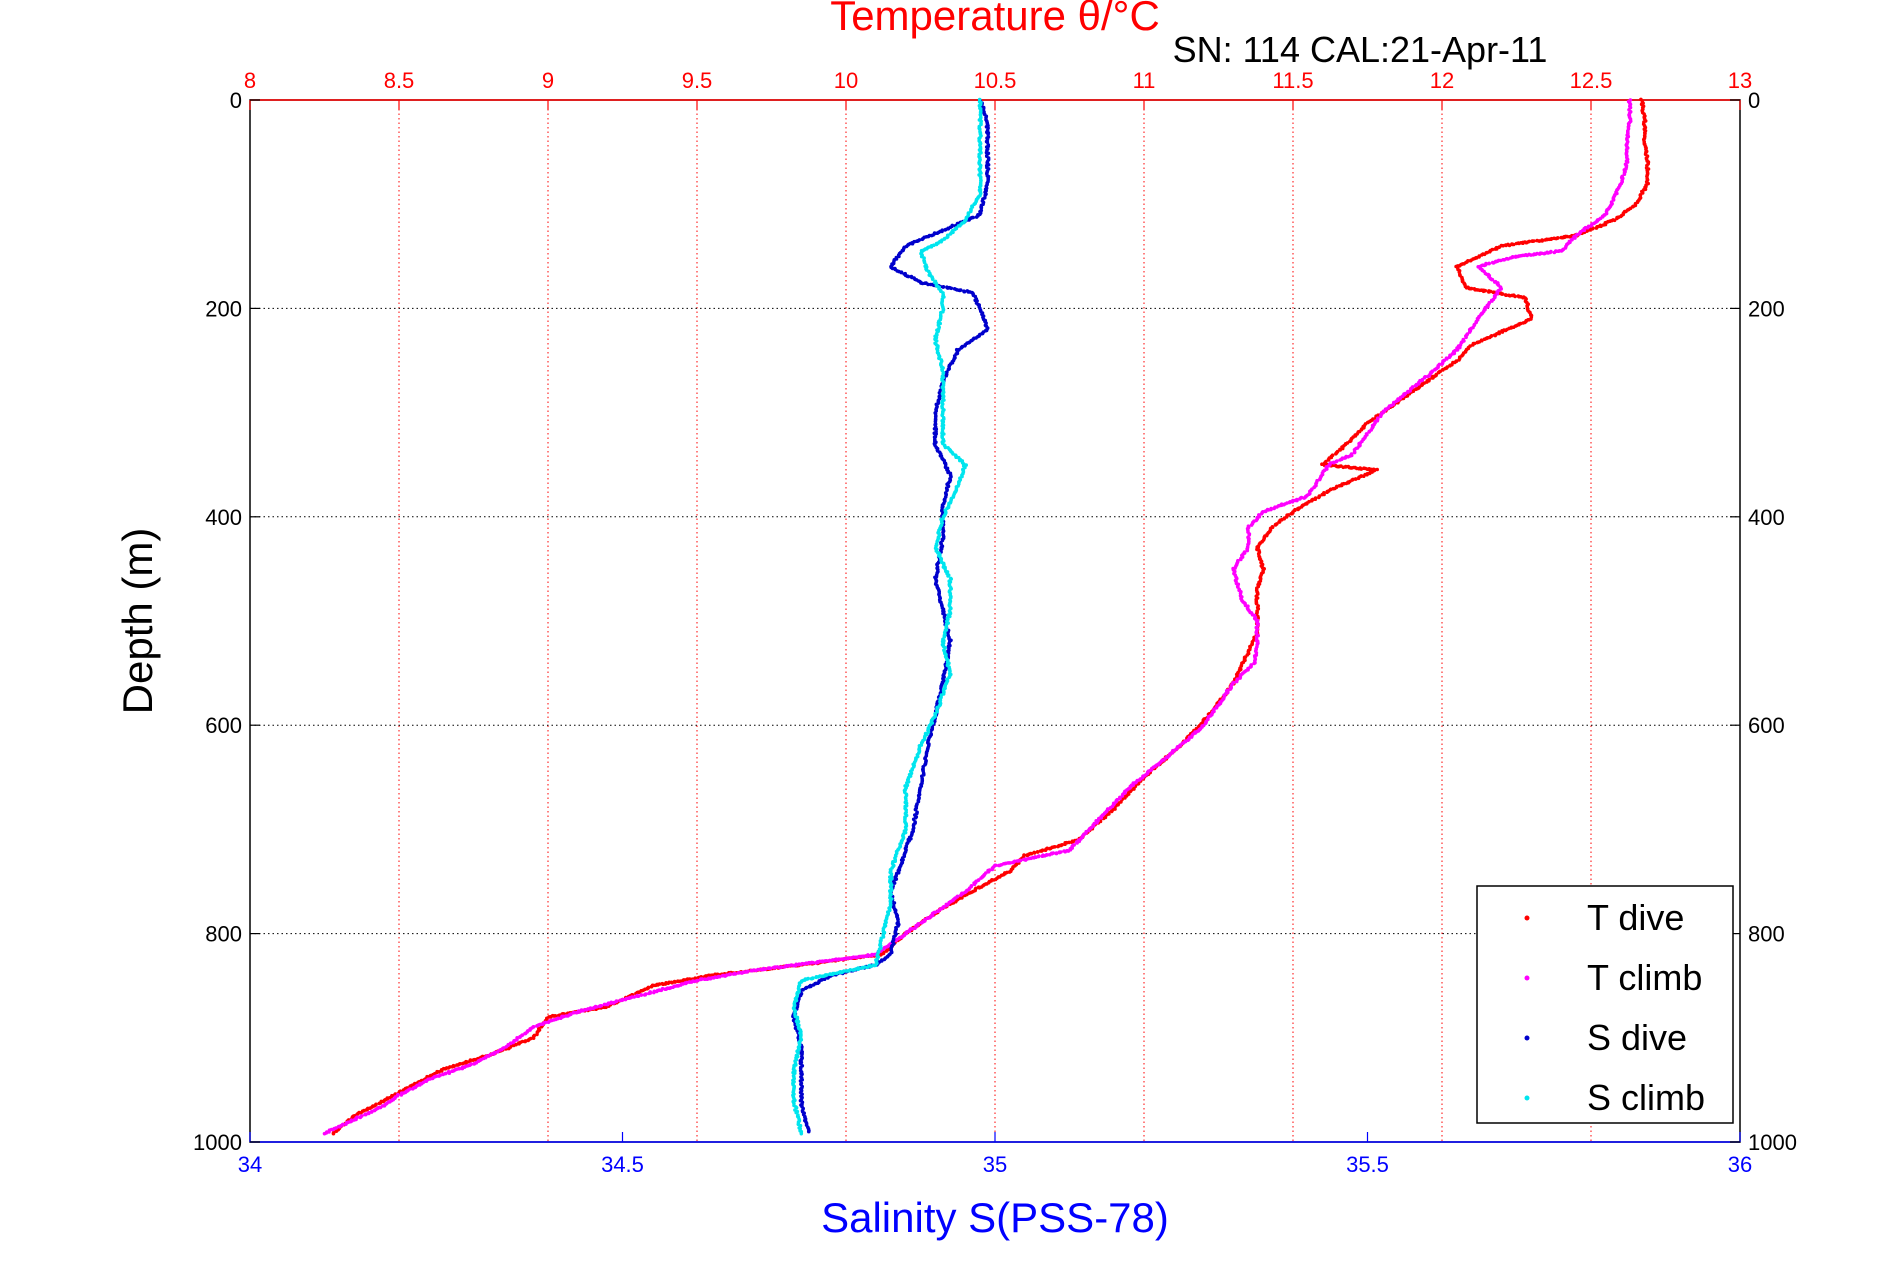  What do you see at coordinates (1772, 1142) in the screenshot?
I see `depth-tick-label-right: 1000` at bounding box center [1772, 1142].